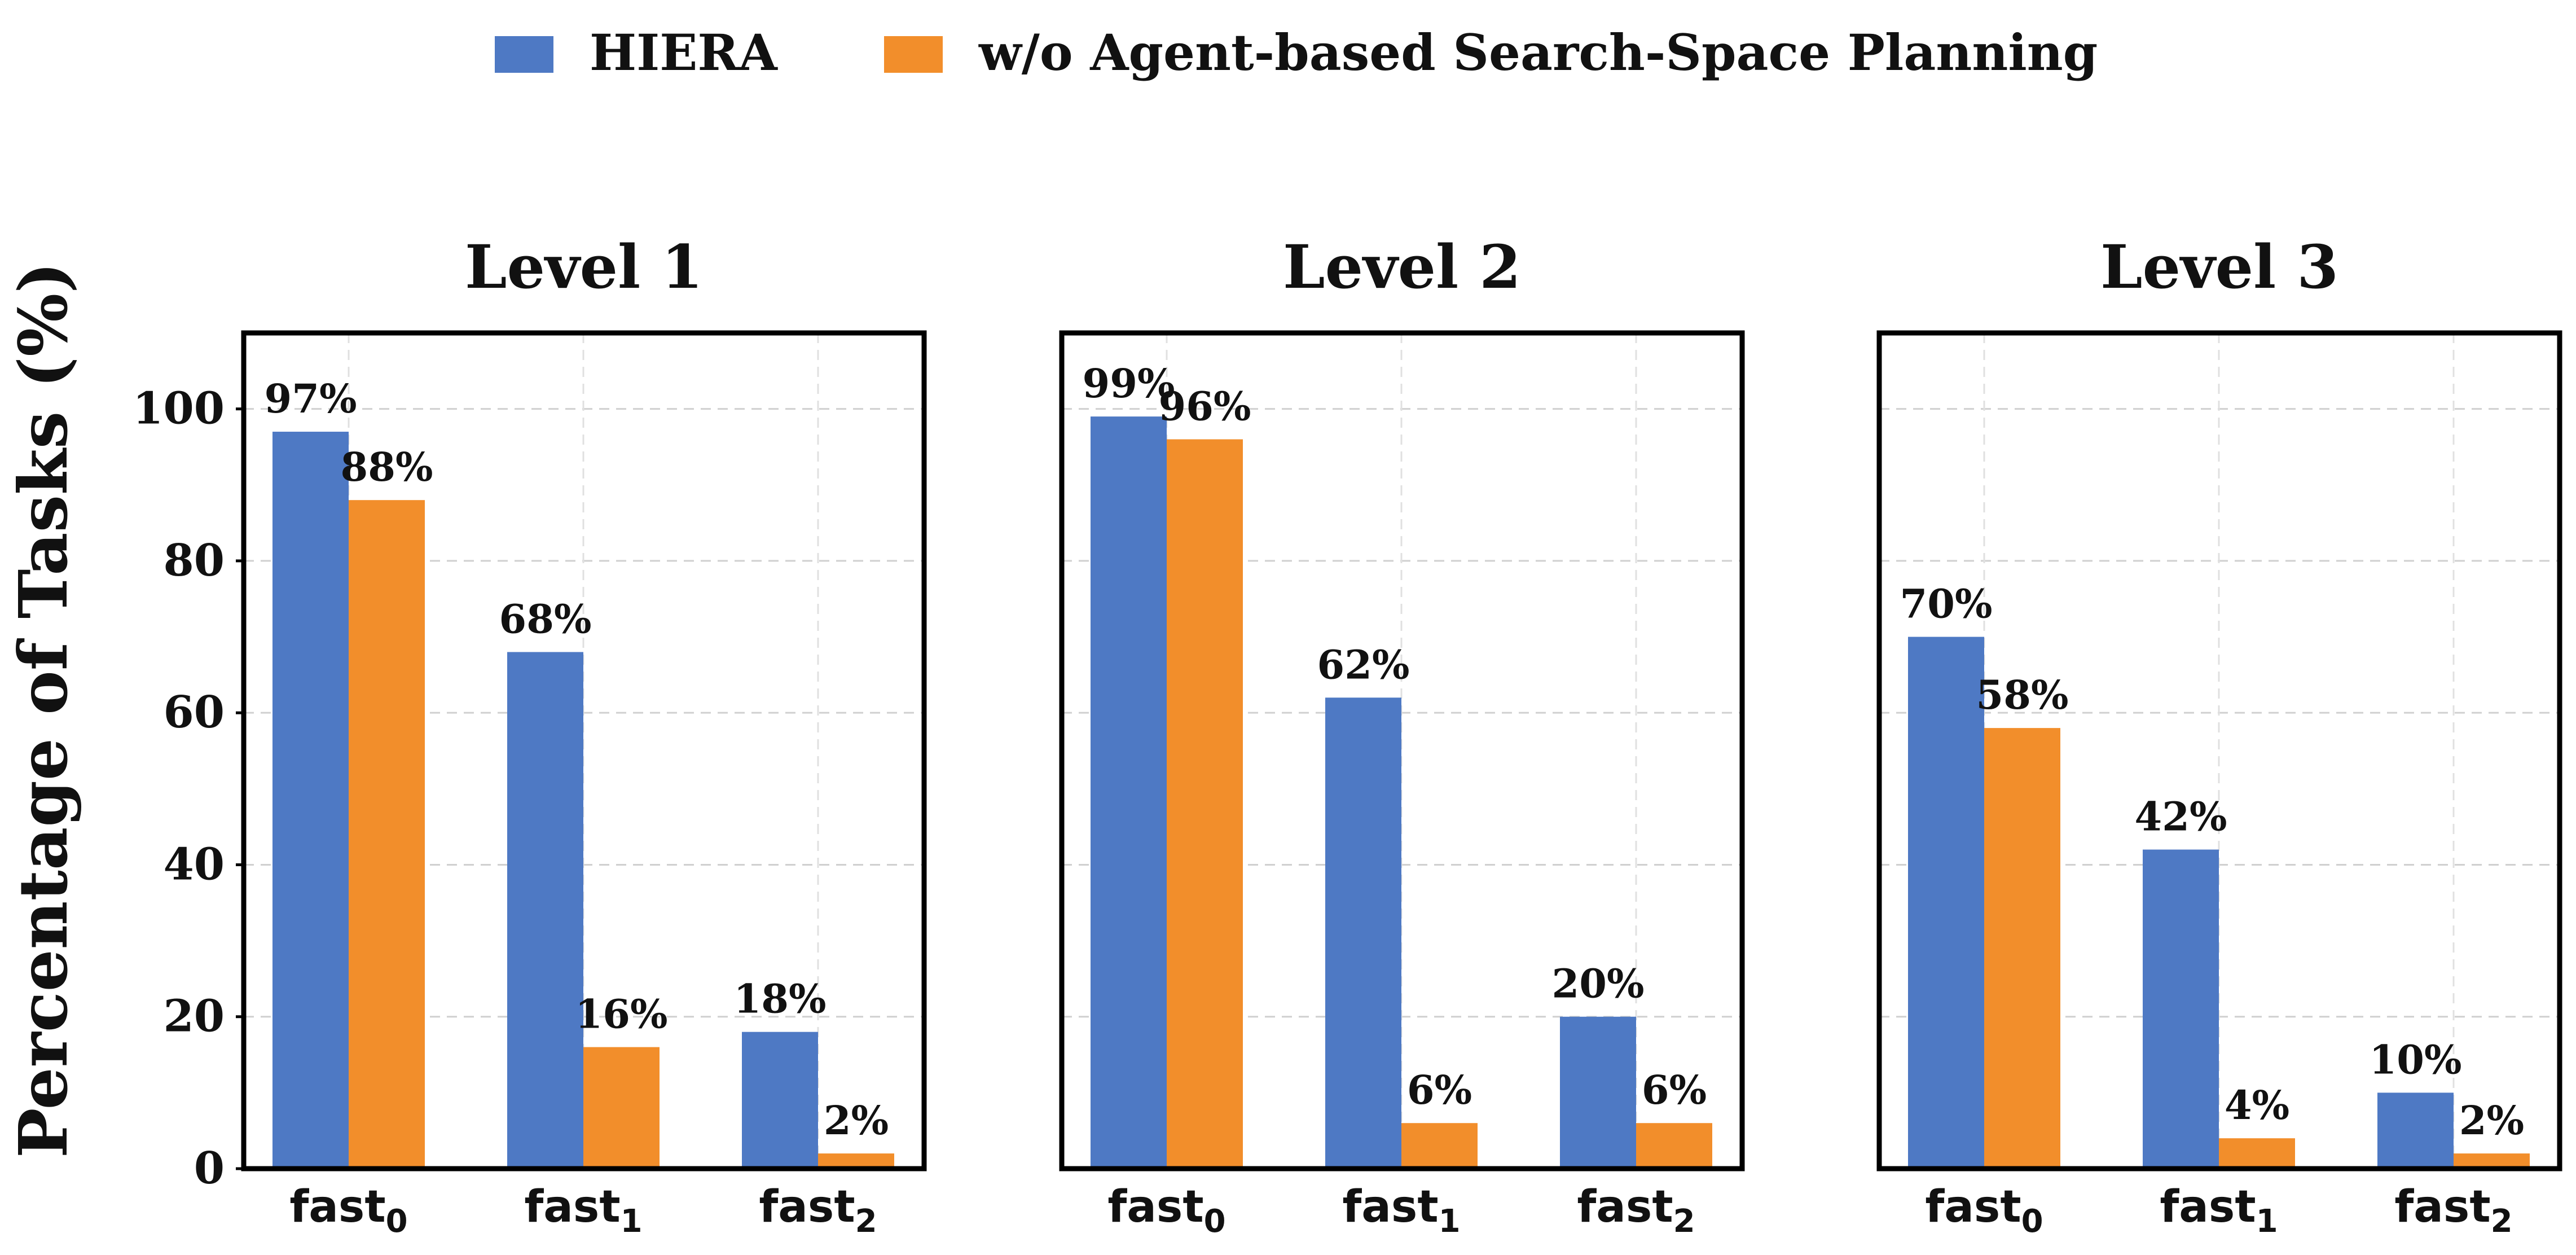 This screenshot has width=2576, height=1255. I want to click on bar-value-label: 42%, so click(2181, 817).